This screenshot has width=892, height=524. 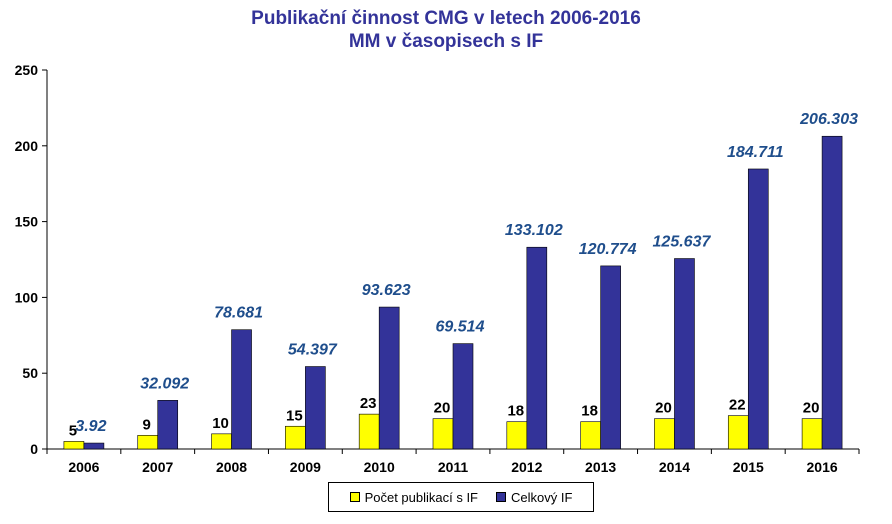 I want to click on legend-label-count: Počet publikací s IF, so click(x=421, y=497).